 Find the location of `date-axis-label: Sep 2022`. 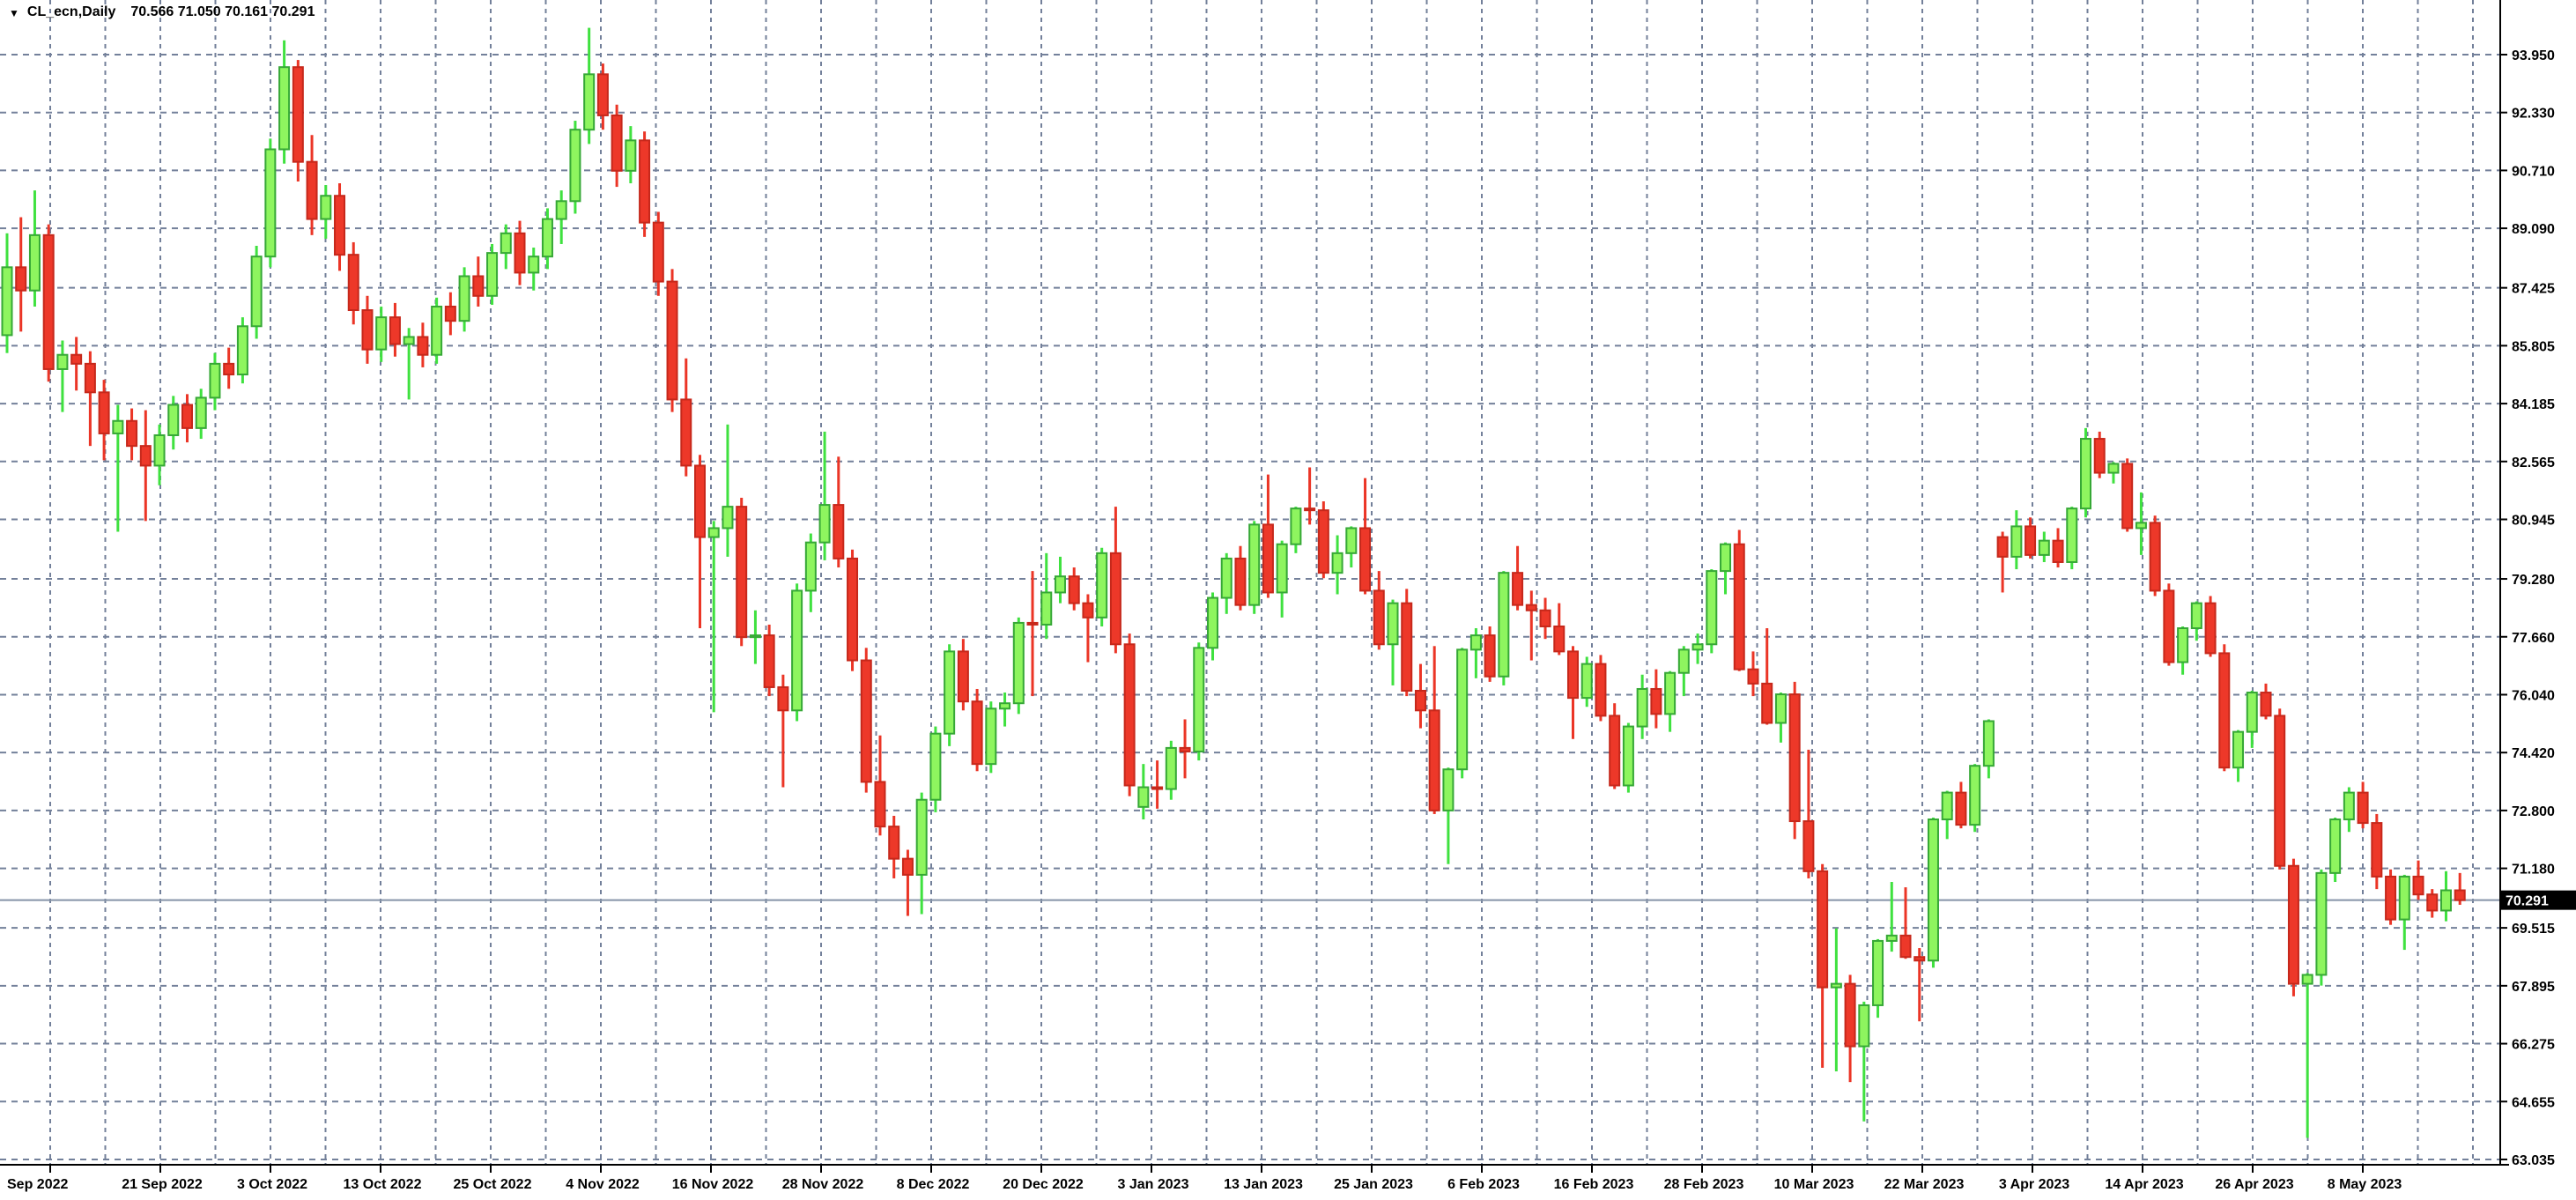

date-axis-label: Sep 2022 is located at coordinates (38, 1184).